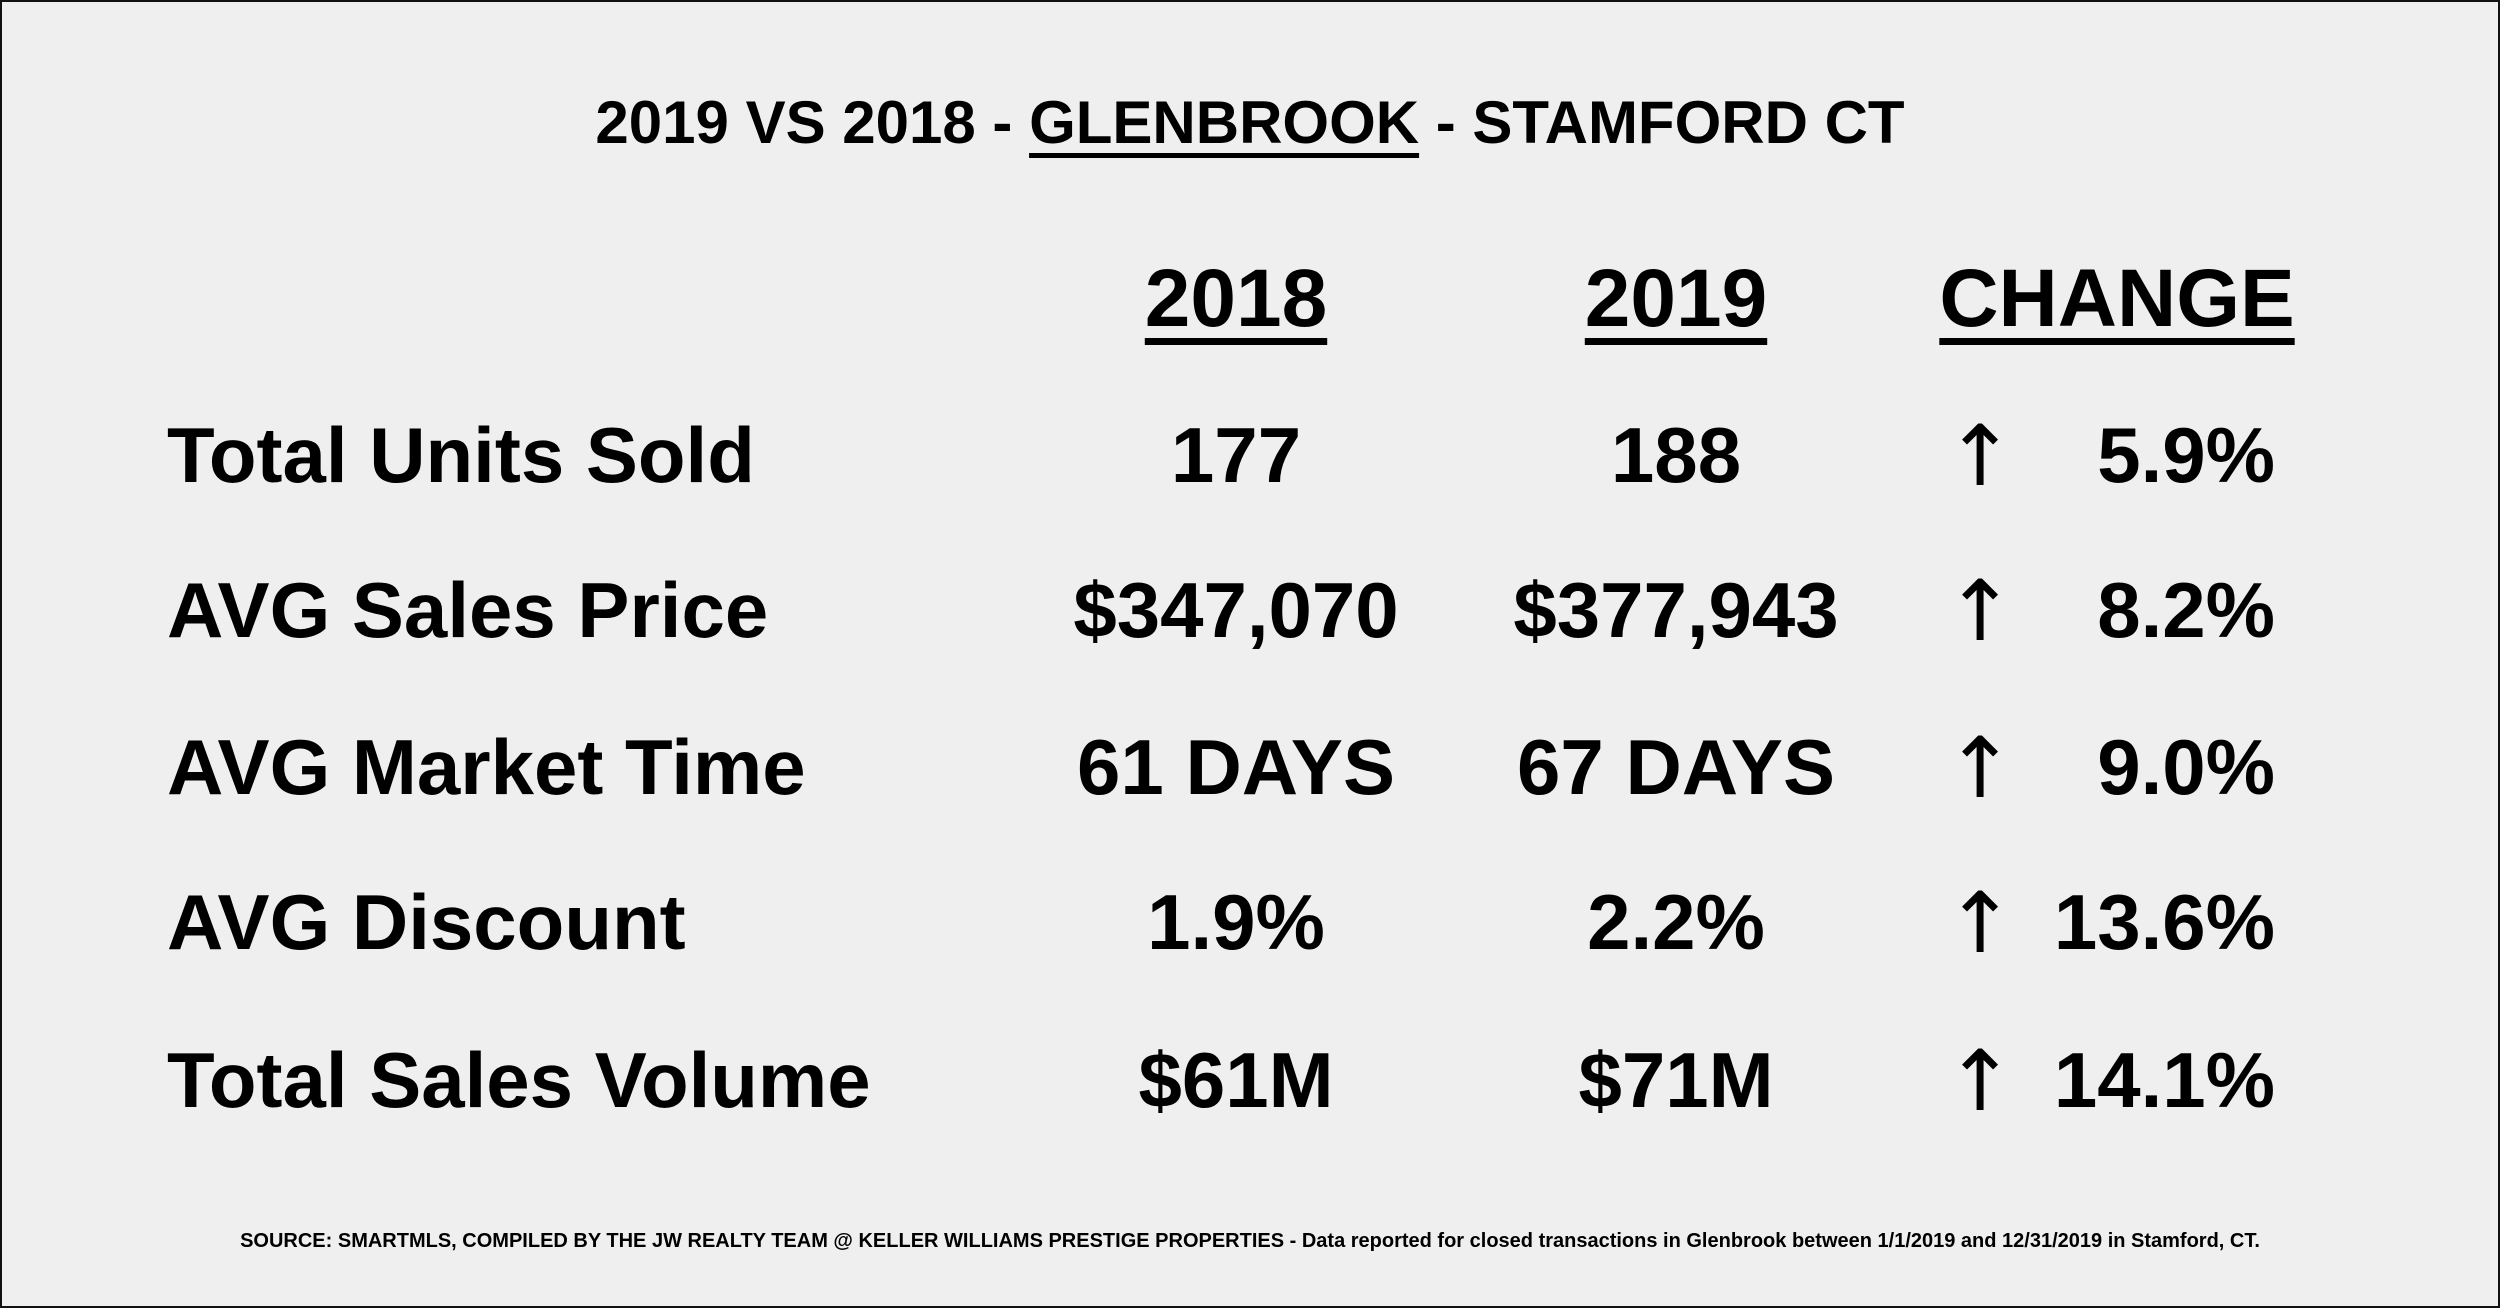 This screenshot has width=2500, height=1308. What do you see at coordinates (1676, 922) in the screenshot?
I see `value-2019: 2.2%` at bounding box center [1676, 922].